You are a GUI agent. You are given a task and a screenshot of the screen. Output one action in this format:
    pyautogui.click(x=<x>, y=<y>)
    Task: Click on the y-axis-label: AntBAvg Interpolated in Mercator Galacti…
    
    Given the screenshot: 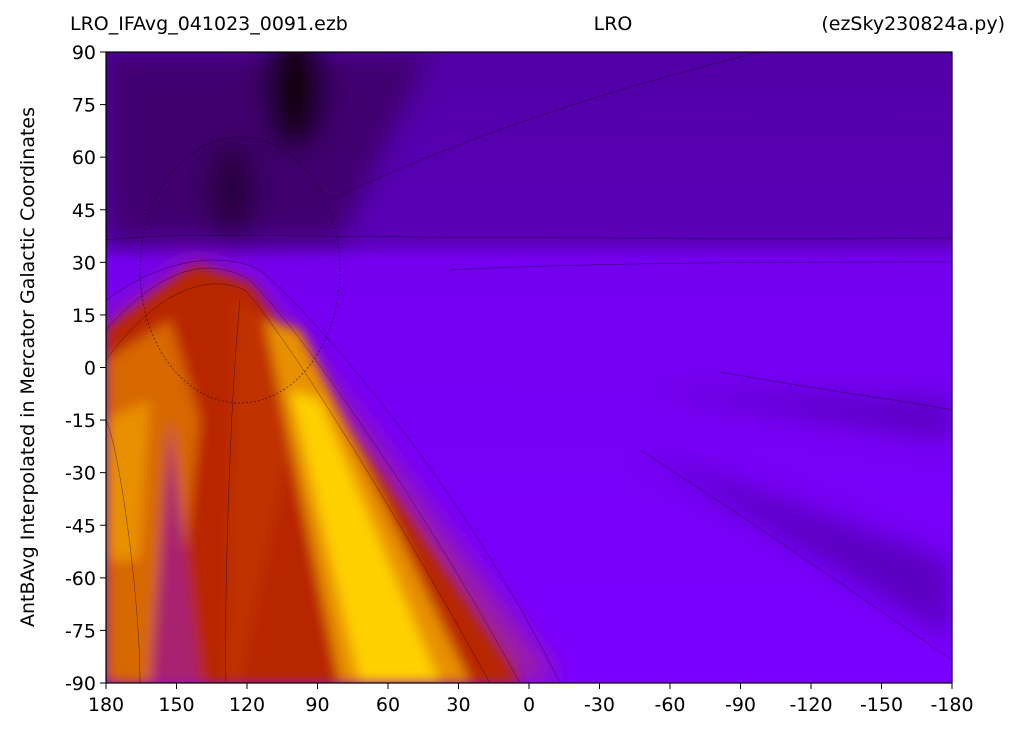 What is the action you would take?
    pyautogui.click(x=28, y=367)
    